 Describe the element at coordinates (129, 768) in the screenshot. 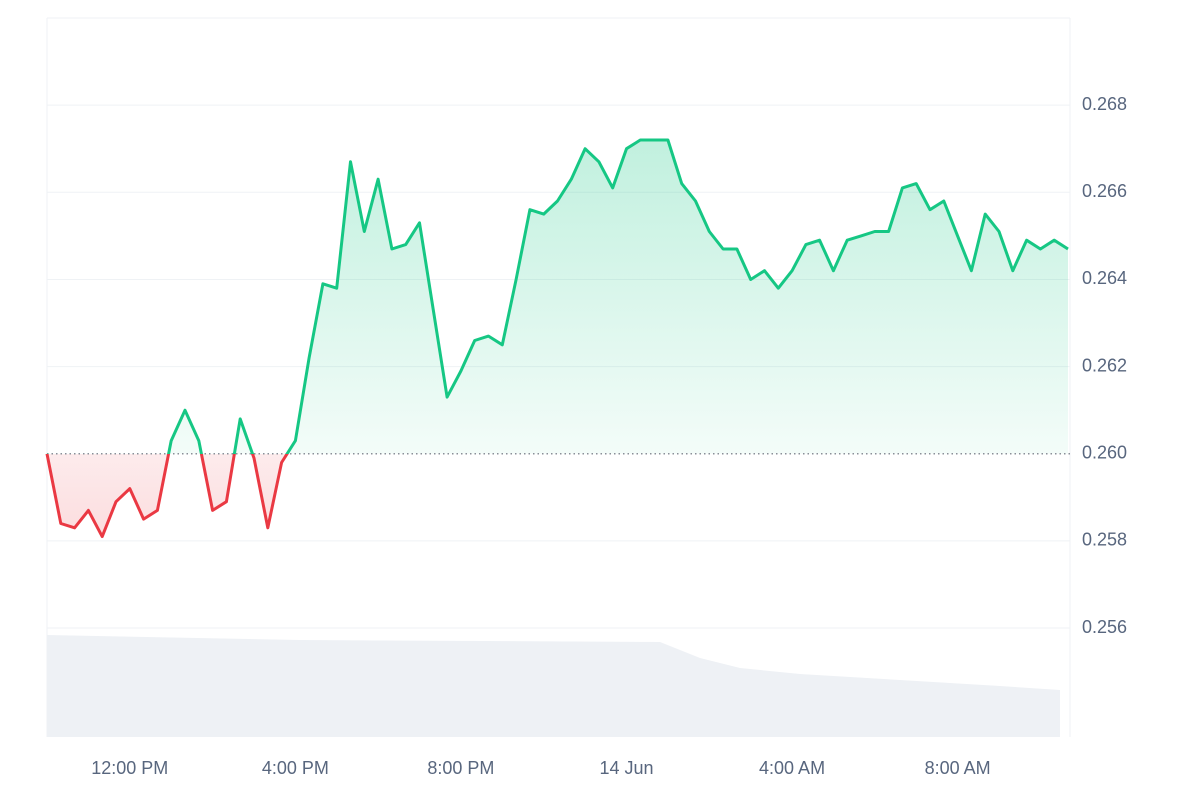

I see `x-tick-label: 12:00 PM` at that location.